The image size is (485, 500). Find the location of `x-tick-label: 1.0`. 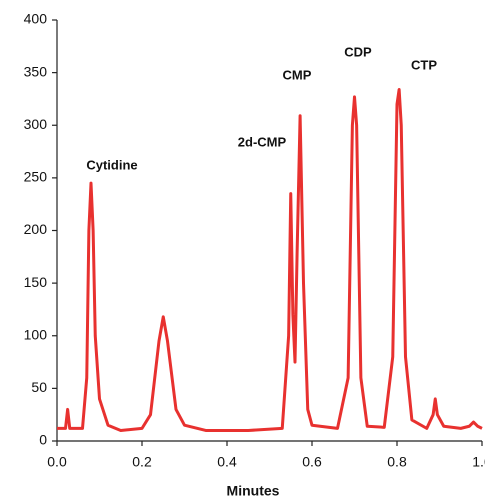

x-tick-label: 1.0 is located at coordinates (478, 462).